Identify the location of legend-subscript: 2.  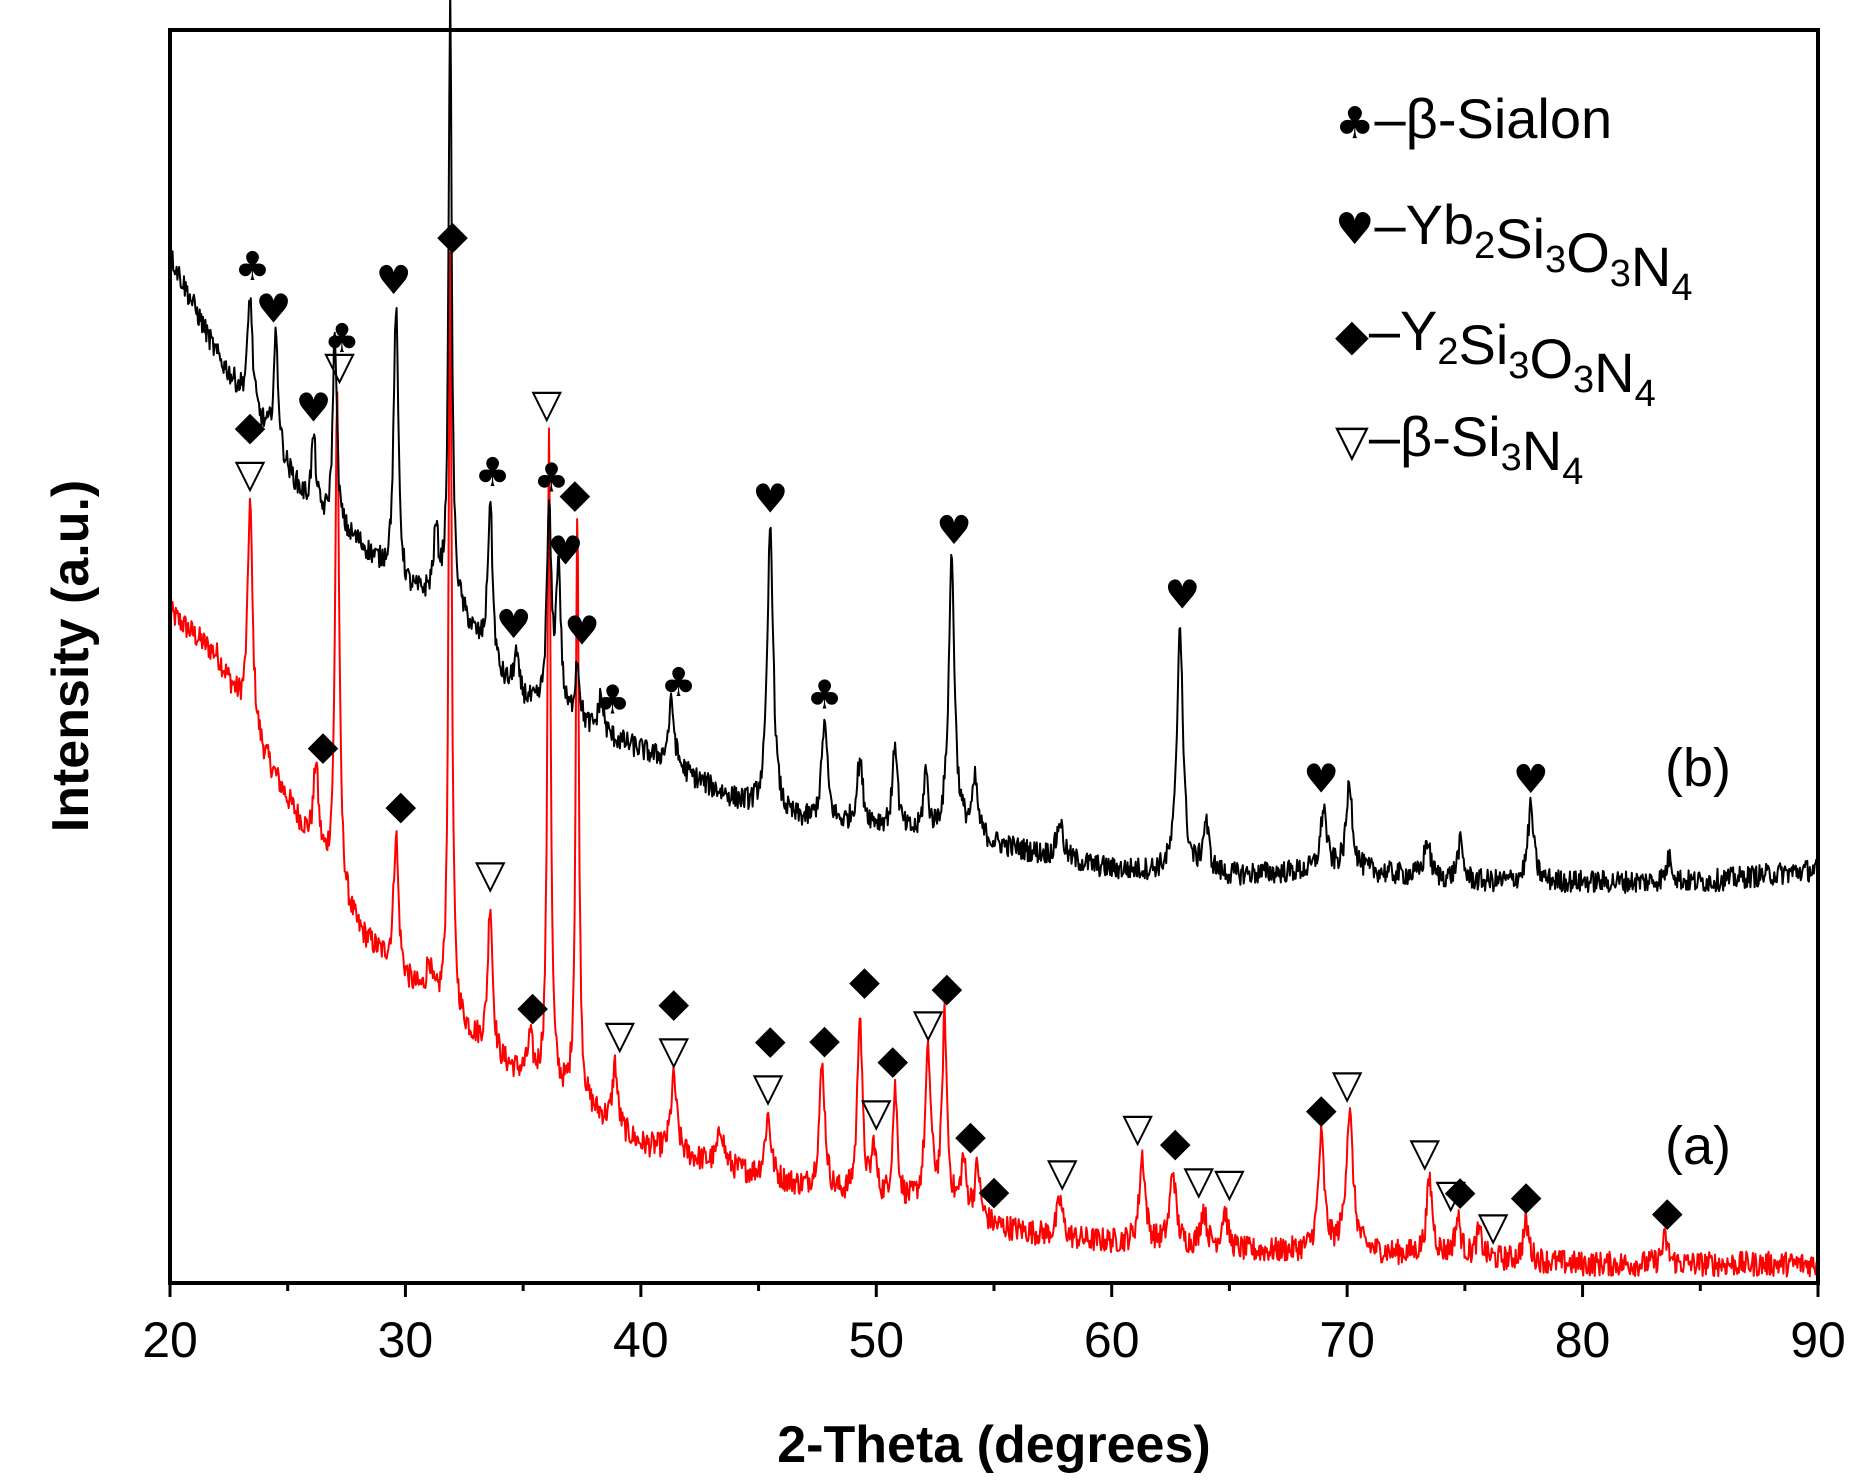
(1447, 352).